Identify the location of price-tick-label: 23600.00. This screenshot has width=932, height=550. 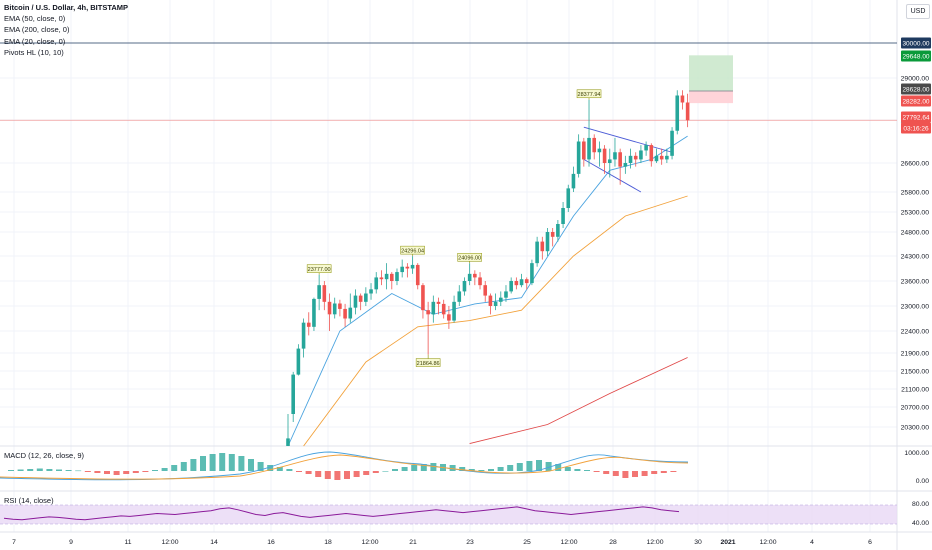
(915, 282).